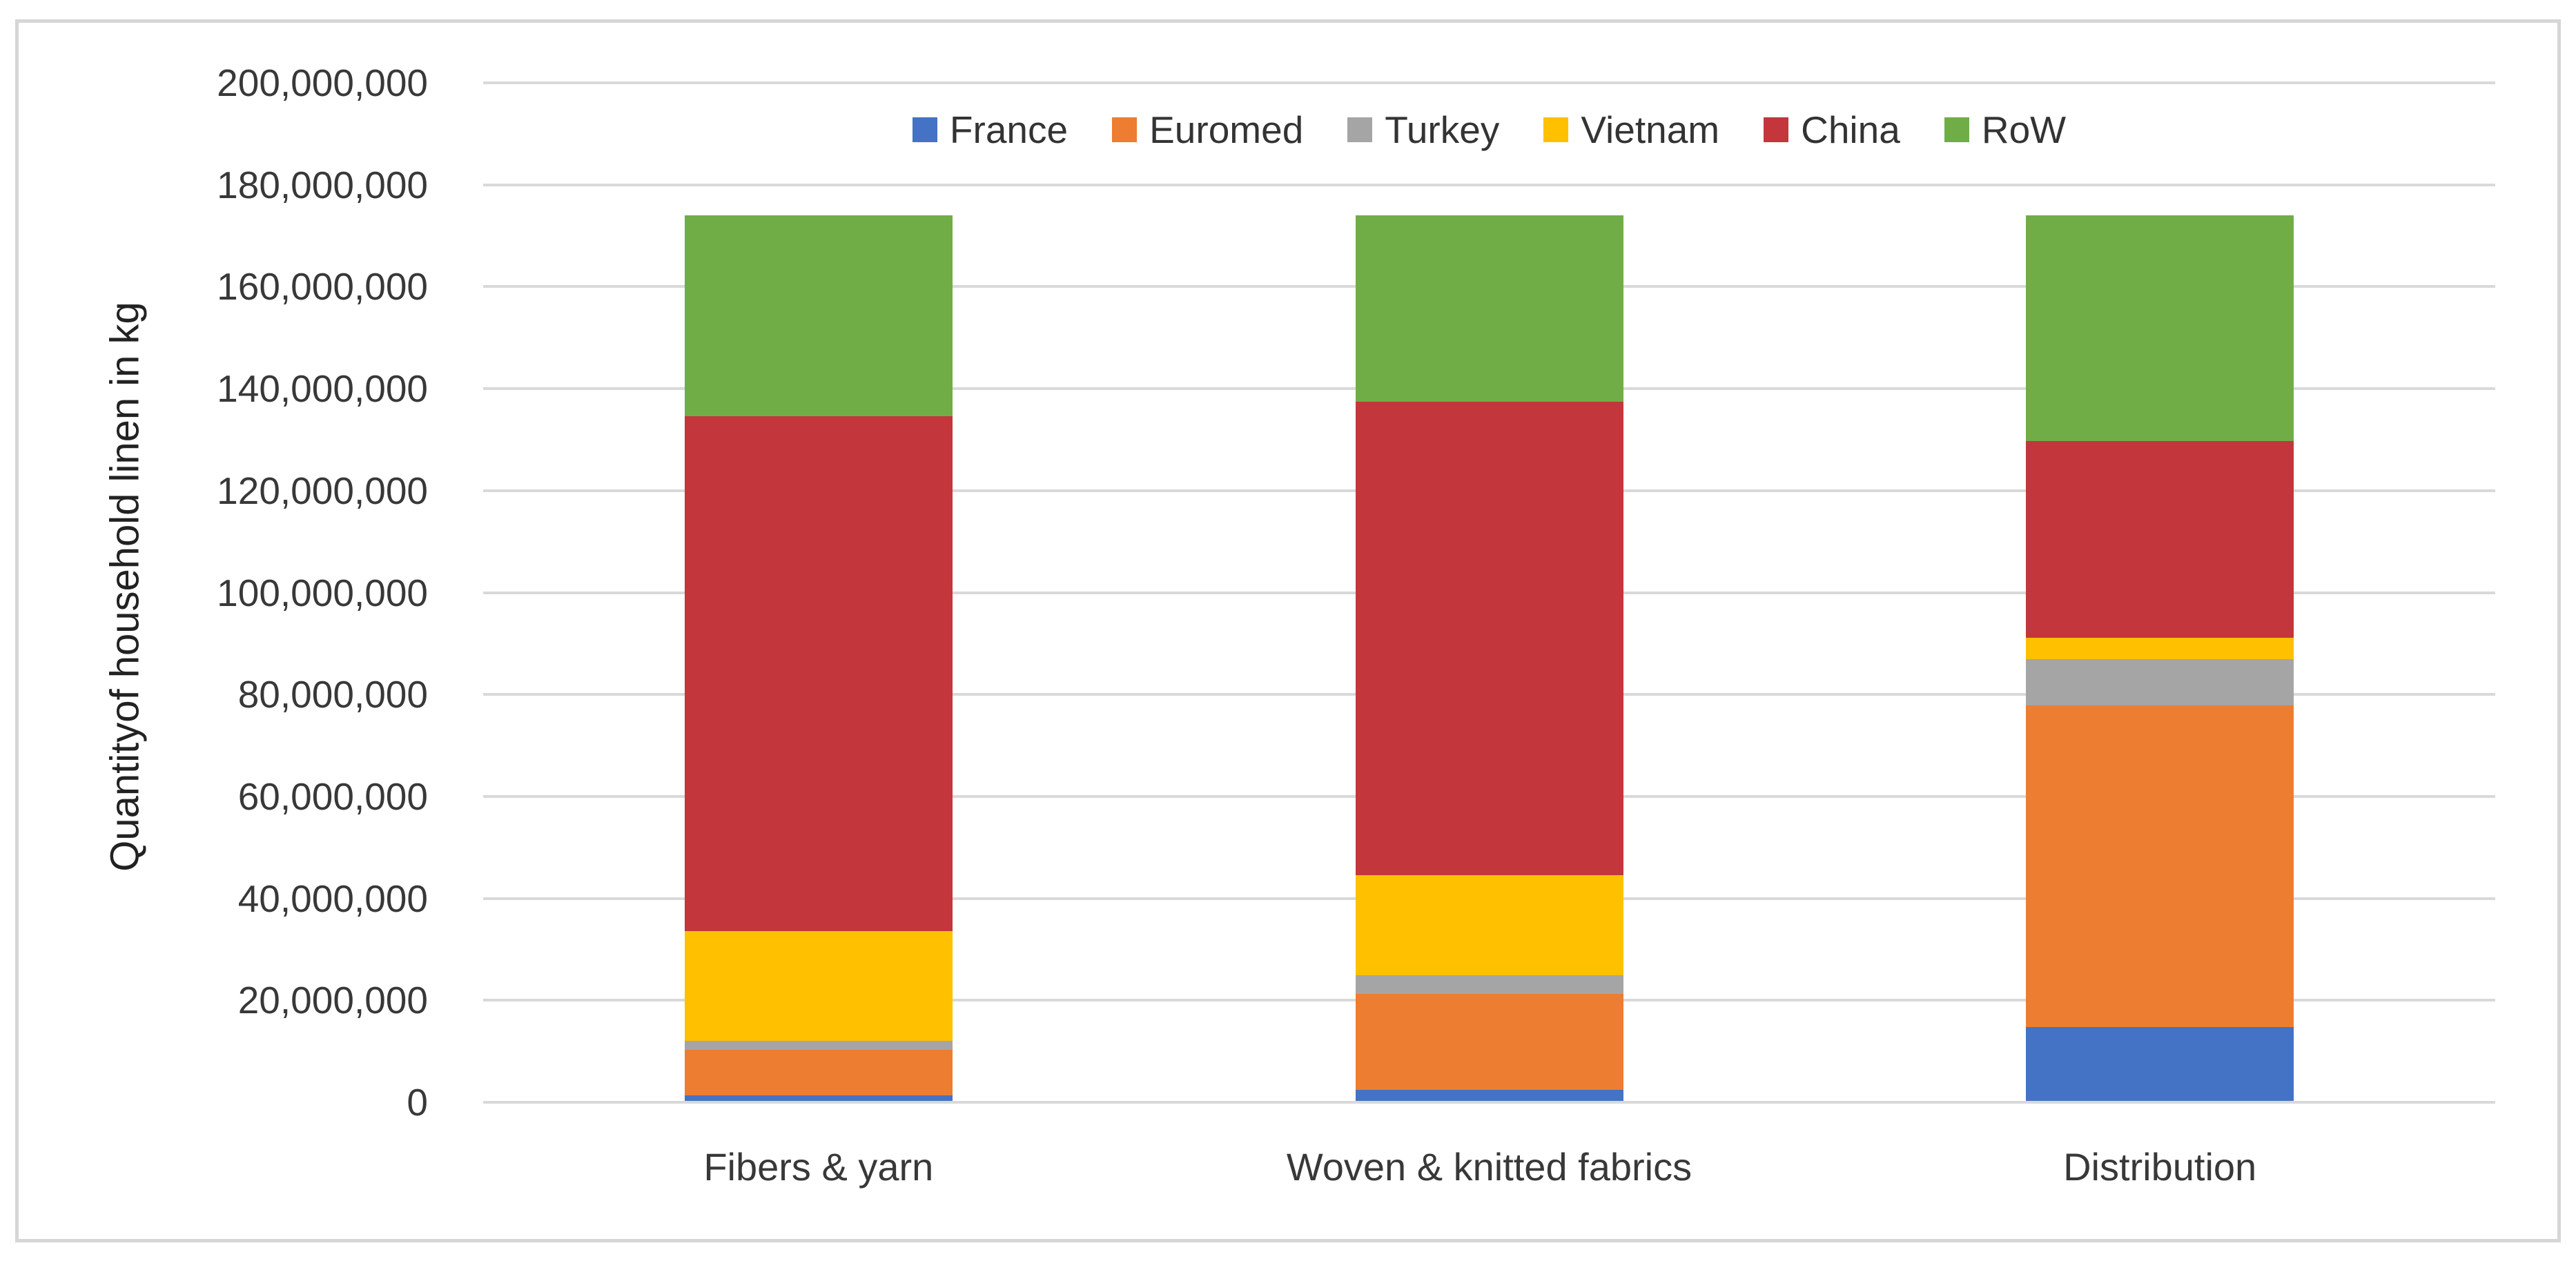 The width and height of the screenshot is (2576, 1270). Describe the element at coordinates (332, 898) in the screenshot. I see `y-tick-label: 40,000,000` at that location.